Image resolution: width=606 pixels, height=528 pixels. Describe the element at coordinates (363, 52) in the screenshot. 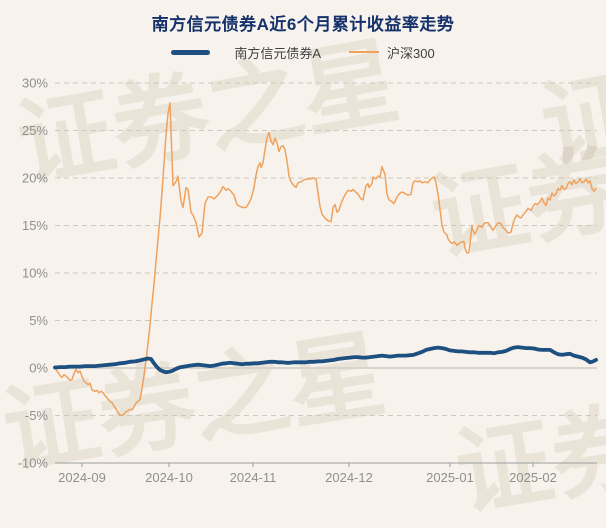

I see `csi300-line-swatch-icon` at that location.